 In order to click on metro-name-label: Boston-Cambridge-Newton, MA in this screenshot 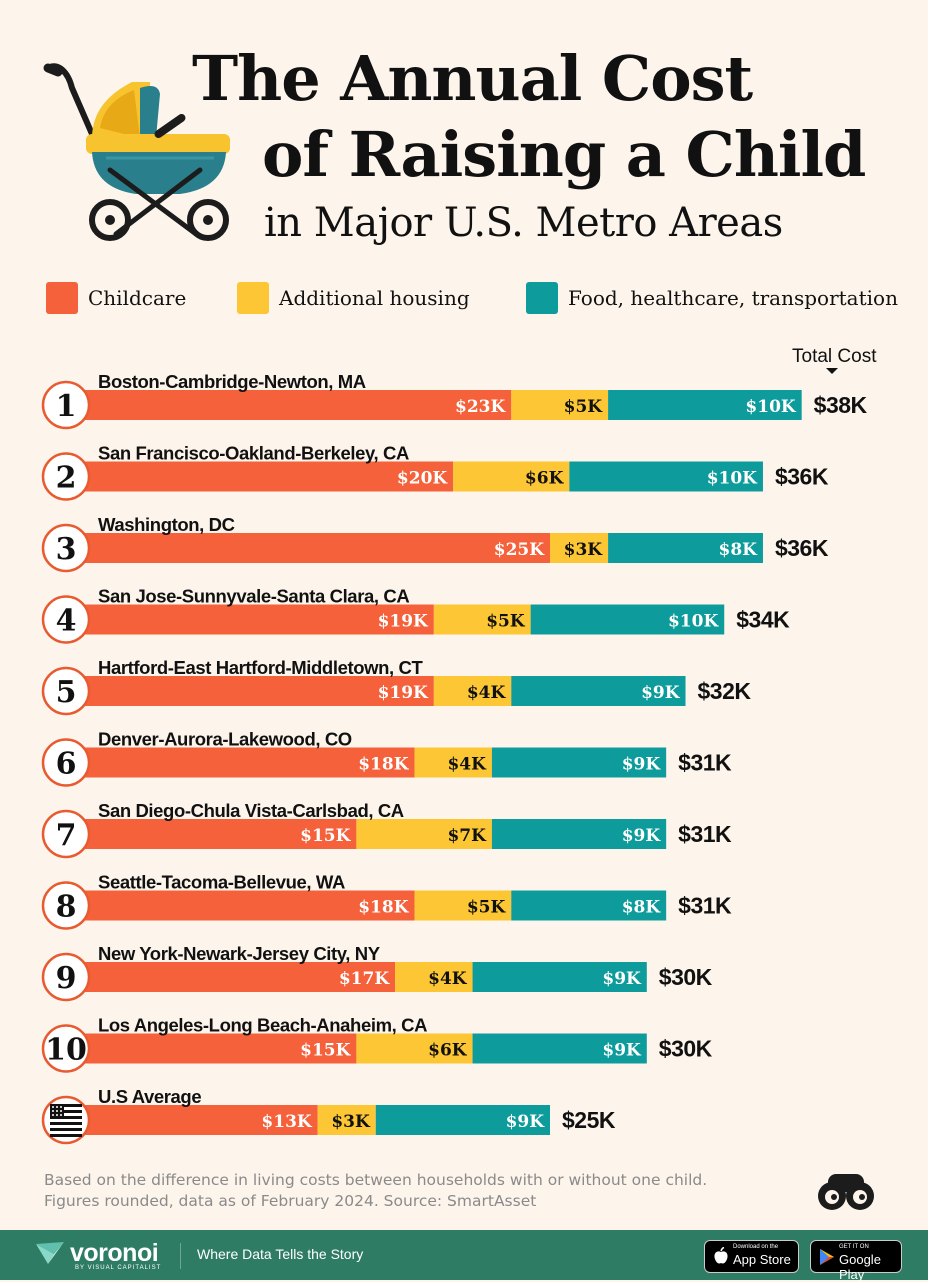, I will do `click(232, 381)`.